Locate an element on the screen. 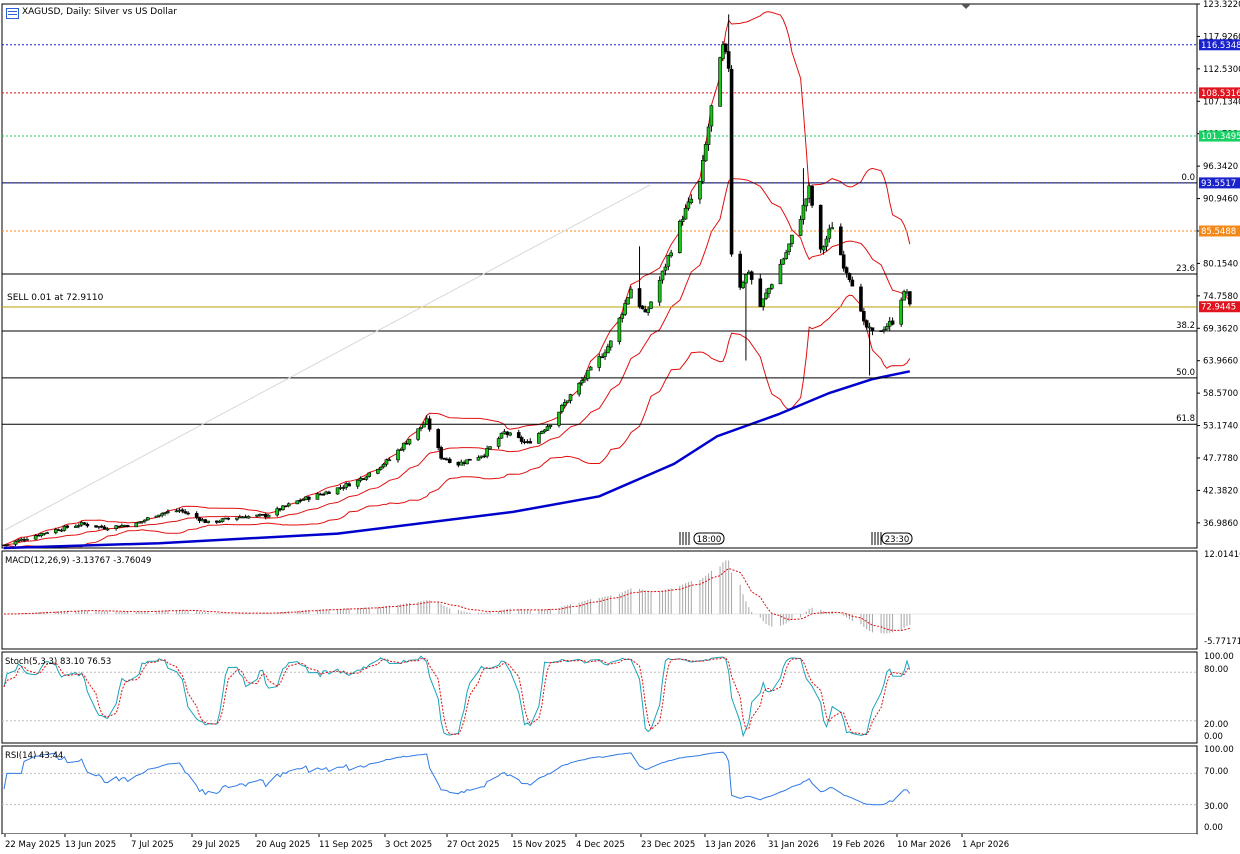 The image size is (1240, 854). price-tag-label: 72.9445 is located at coordinates (1218, 308).